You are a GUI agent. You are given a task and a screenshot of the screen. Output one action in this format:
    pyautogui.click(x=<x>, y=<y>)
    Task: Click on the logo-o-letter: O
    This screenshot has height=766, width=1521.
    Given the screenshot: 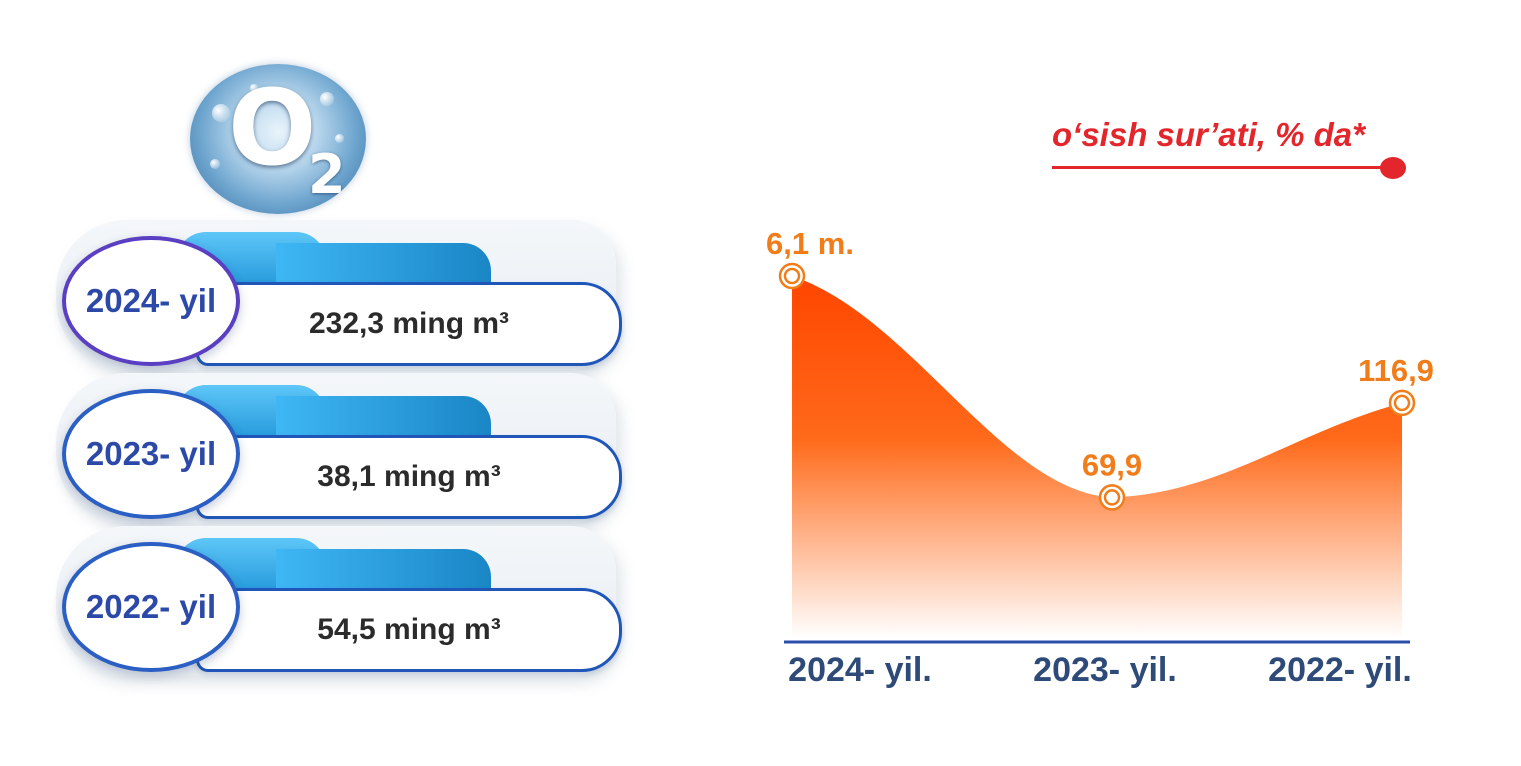 What is the action you would take?
    pyautogui.click(x=272, y=128)
    